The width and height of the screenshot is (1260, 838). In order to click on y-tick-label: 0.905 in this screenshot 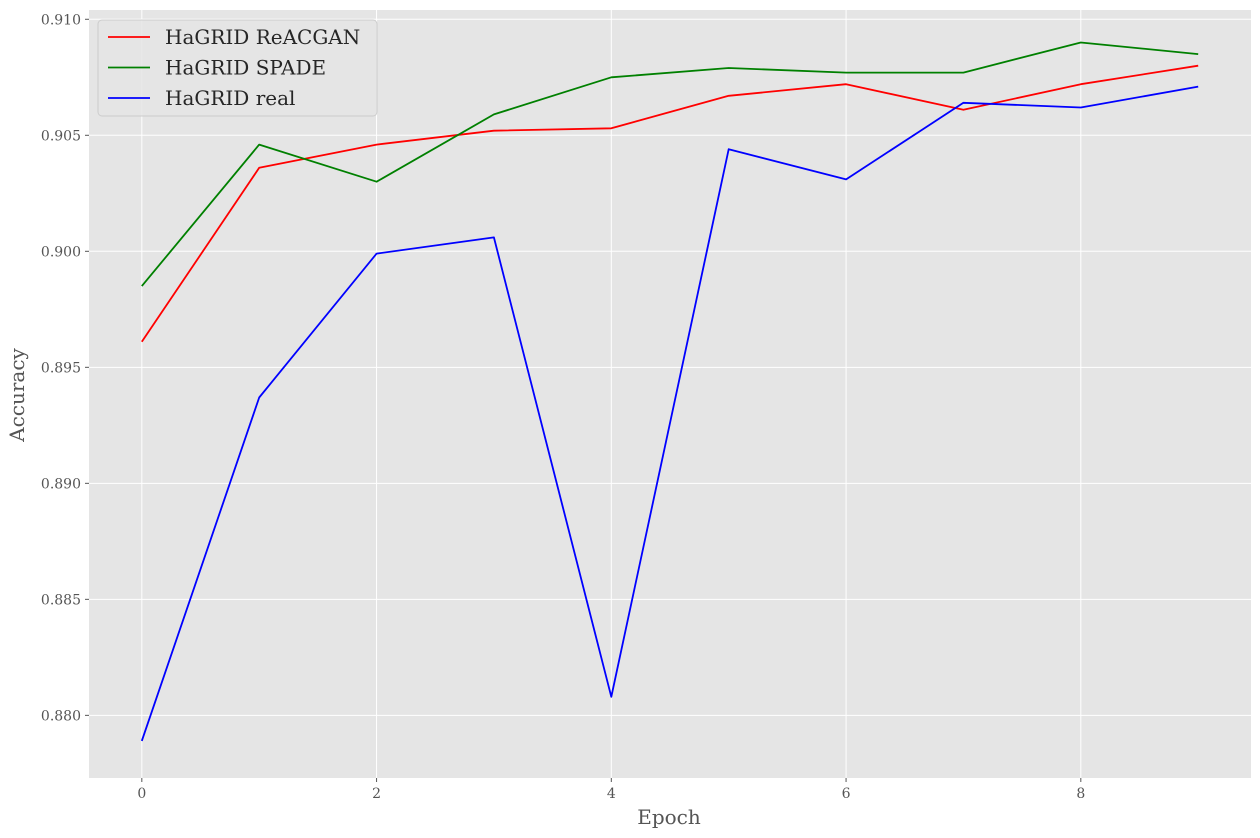, I will do `click(61, 136)`.